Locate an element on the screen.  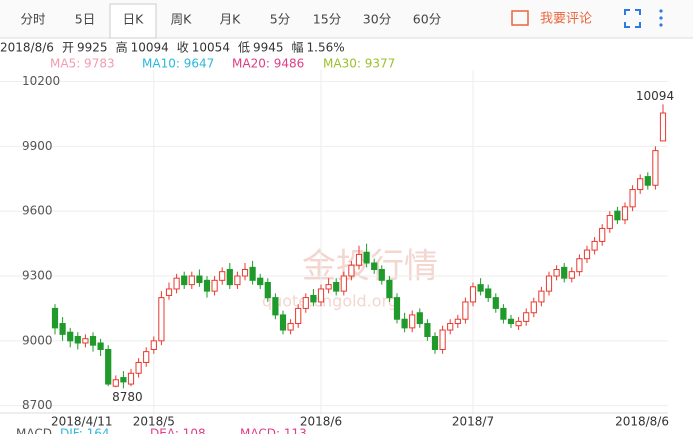
macd-row: MACD DIF: 164 DEA: 108 MACD: 113 is located at coordinates (161, 430).